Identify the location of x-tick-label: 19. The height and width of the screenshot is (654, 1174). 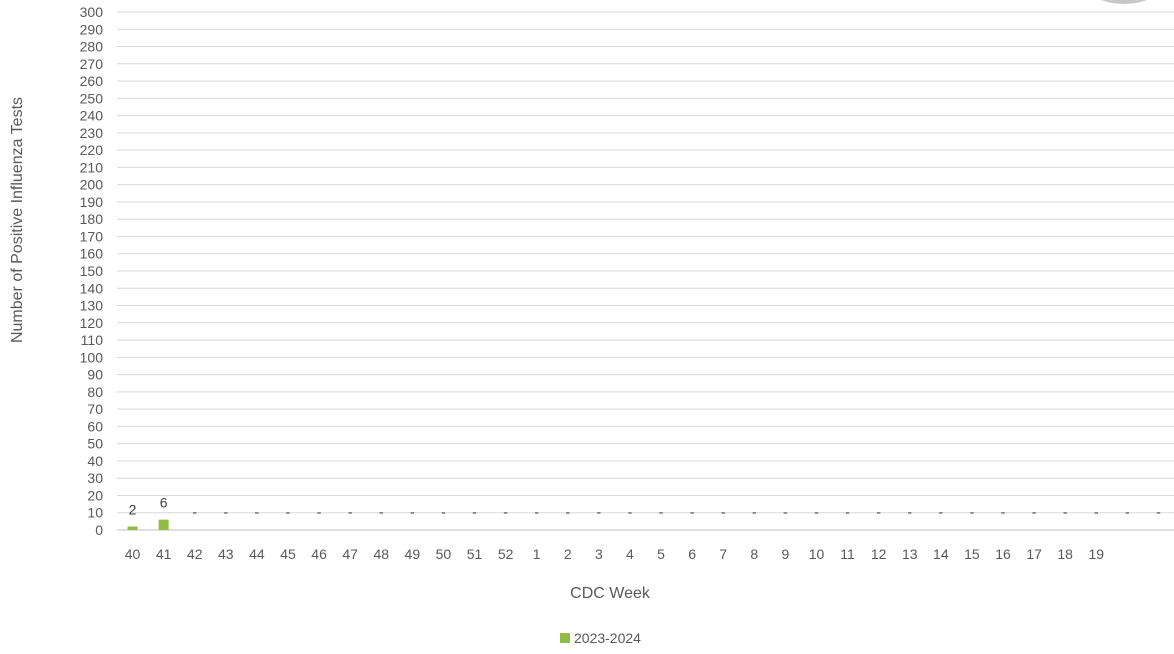
(1096, 554).